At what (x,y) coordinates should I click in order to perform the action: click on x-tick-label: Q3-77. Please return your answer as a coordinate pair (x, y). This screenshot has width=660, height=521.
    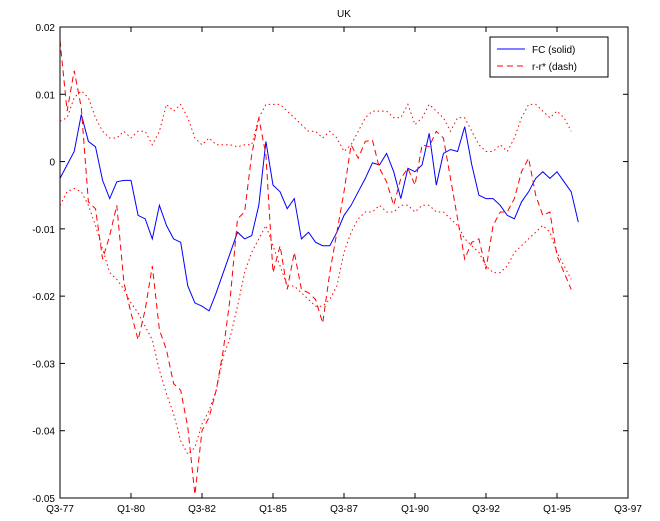
    Looking at the image, I should click on (60, 509).